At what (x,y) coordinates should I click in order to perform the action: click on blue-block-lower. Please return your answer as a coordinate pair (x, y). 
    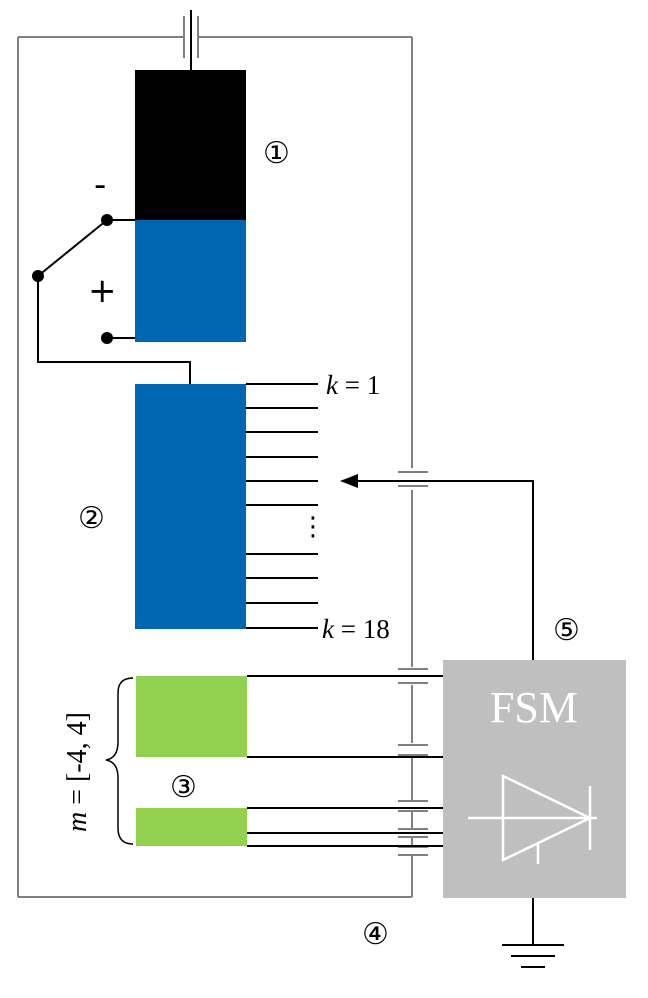
    Looking at the image, I should click on (190, 506).